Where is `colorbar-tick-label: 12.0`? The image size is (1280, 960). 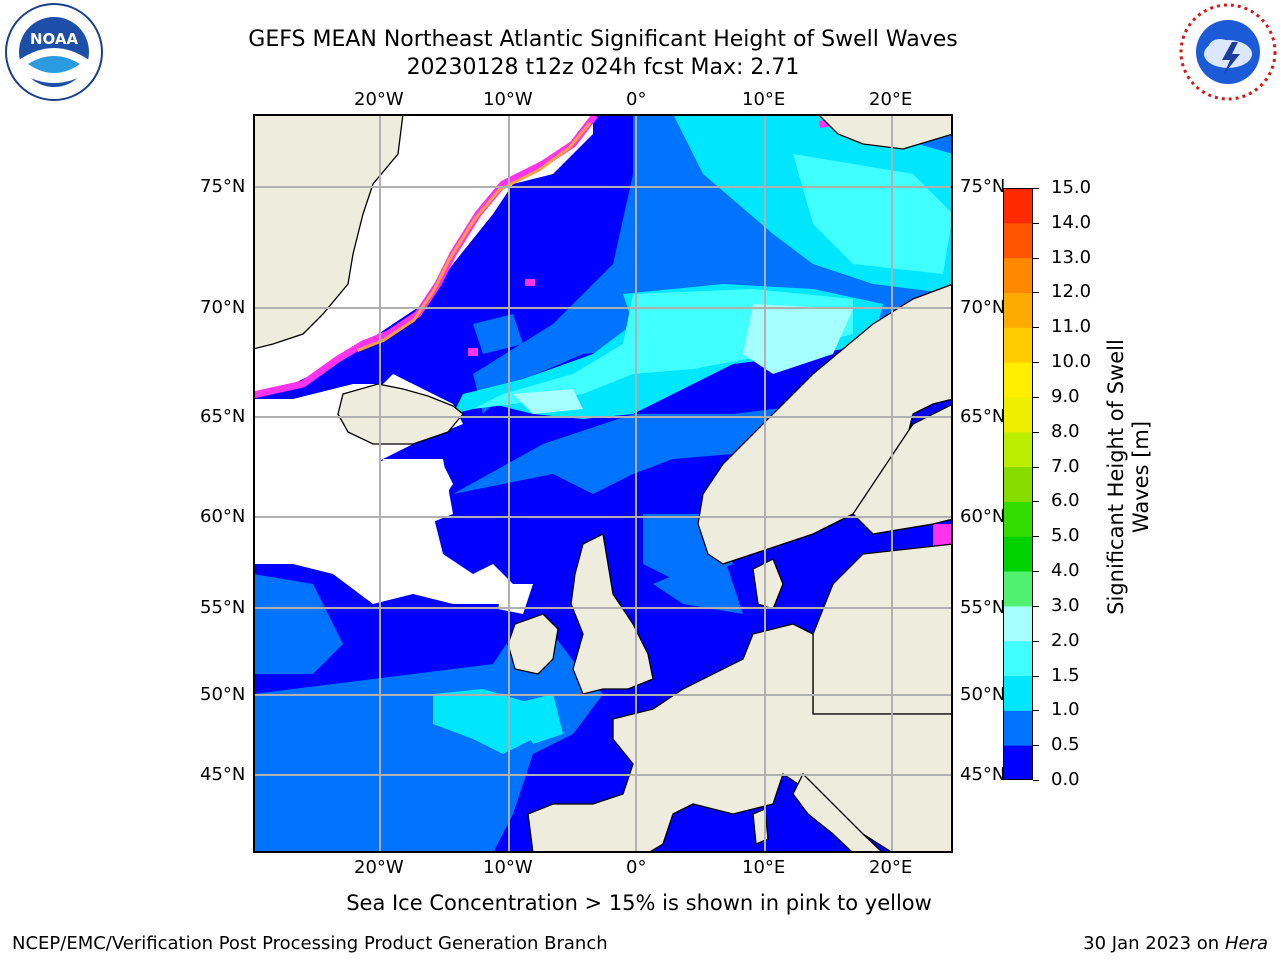 colorbar-tick-label: 12.0 is located at coordinates (1071, 292).